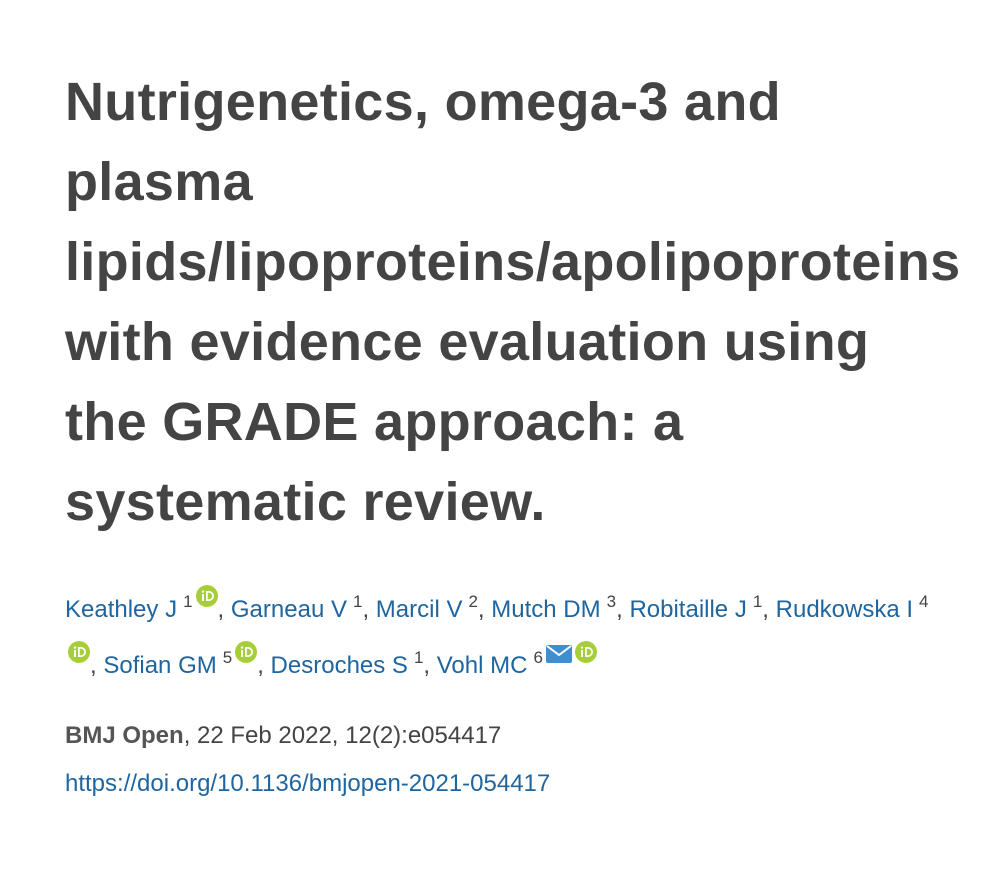 The height and width of the screenshot is (874, 982). What do you see at coordinates (160, 665) in the screenshot?
I see `author-name: Sofian GM` at bounding box center [160, 665].